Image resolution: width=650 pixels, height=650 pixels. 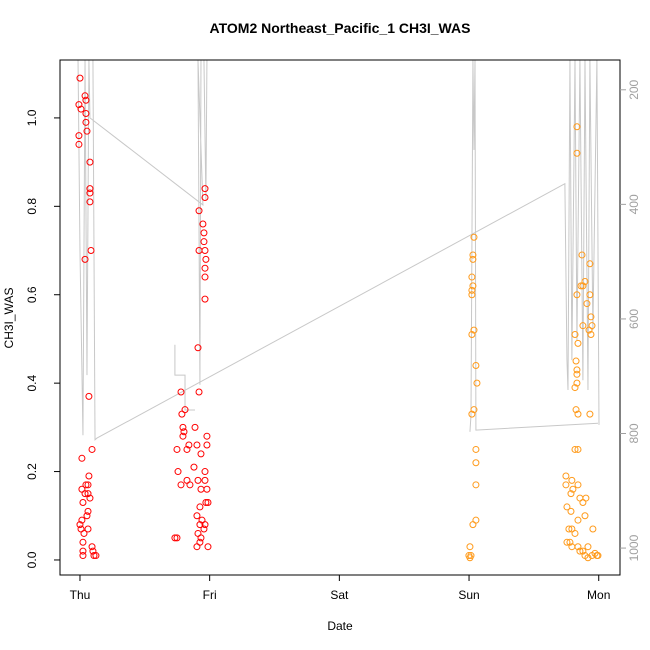 I want to click on y2-tick-label: 600, so click(x=634, y=319).